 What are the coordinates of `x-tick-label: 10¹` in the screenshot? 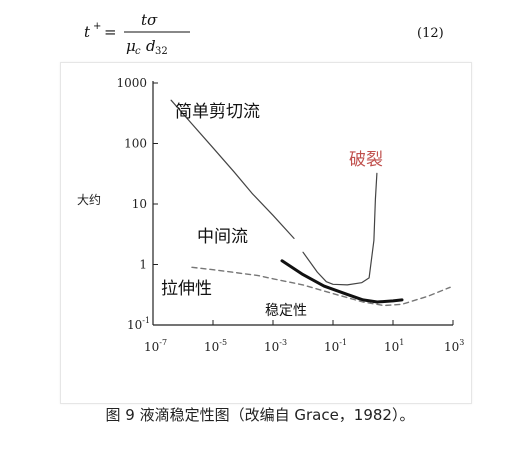 It's located at (394, 346).